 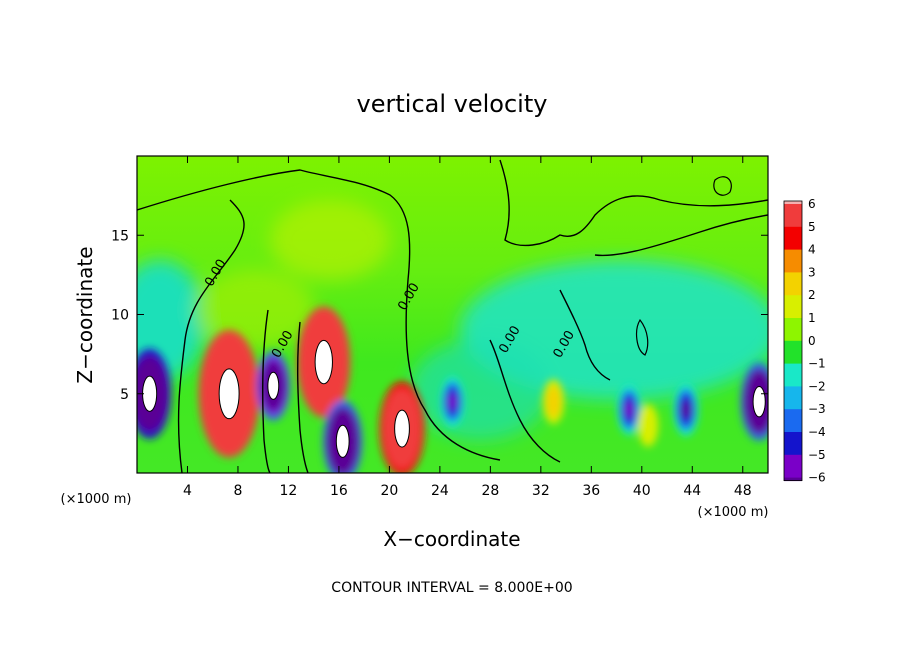 I want to click on x-tick-label: 12, so click(x=289, y=491).